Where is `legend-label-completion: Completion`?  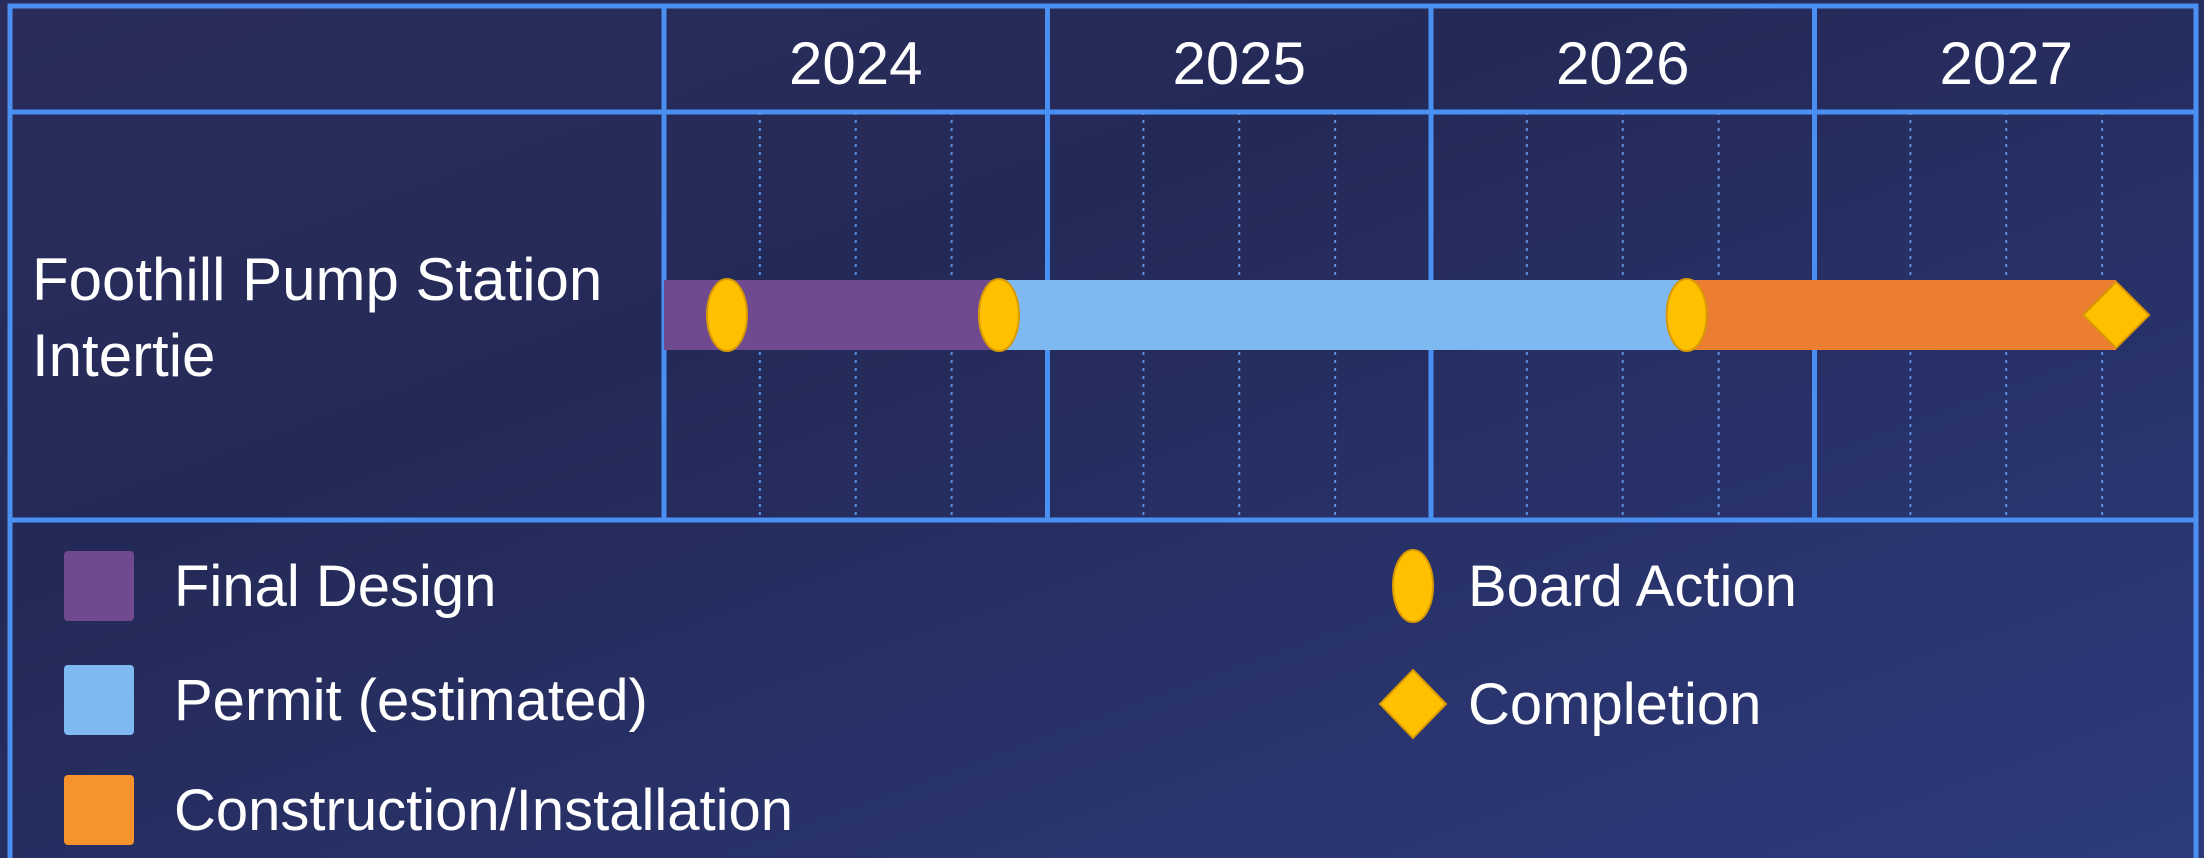
legend-label-completion: Completion is located at coordinates (1615, 704).